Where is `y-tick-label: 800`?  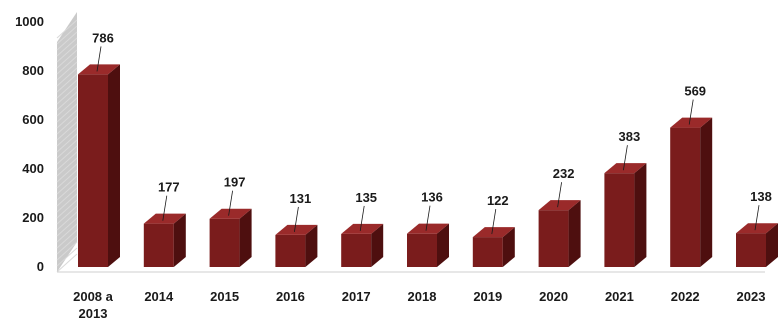
y-tick-label: 800 is located at coordinates (33, 70).